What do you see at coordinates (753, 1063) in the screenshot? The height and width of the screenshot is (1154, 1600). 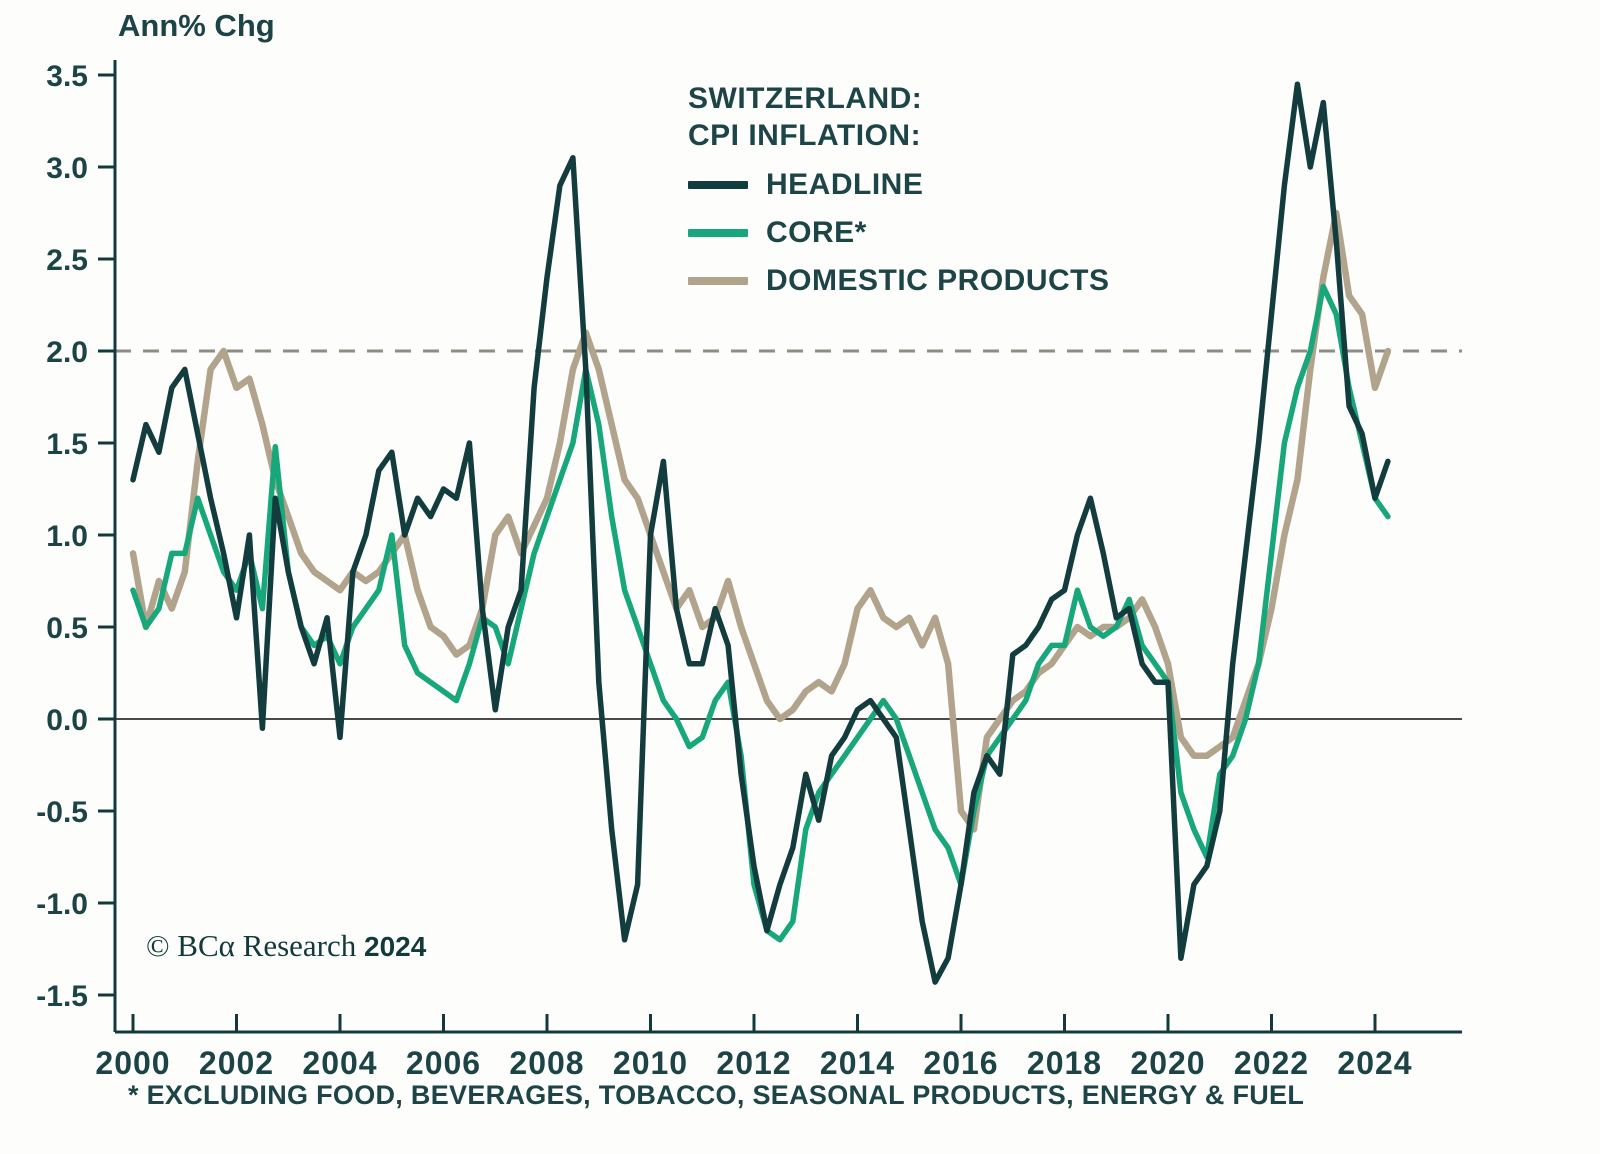 I see `x-tick-label: 2012` at bounding box center [753, 1063].